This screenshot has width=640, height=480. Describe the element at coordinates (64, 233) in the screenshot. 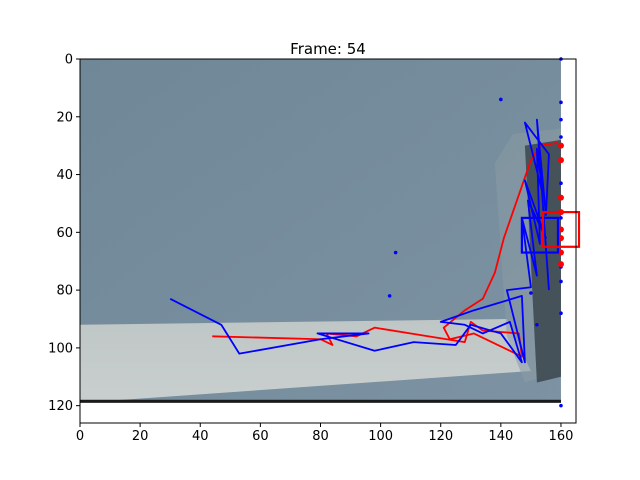

I see `y-tick-label: 60` at that location.